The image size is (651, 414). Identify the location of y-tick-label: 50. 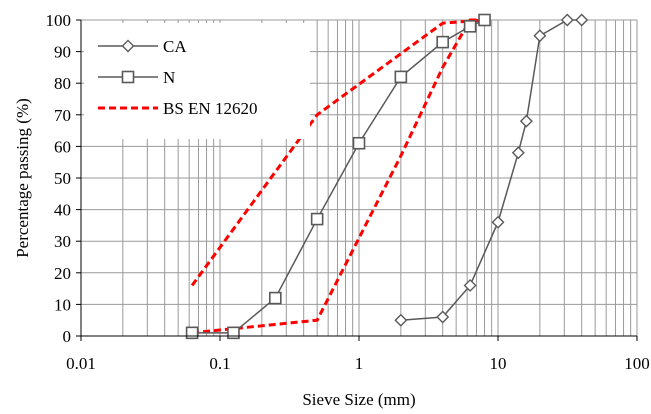
(62, 178).